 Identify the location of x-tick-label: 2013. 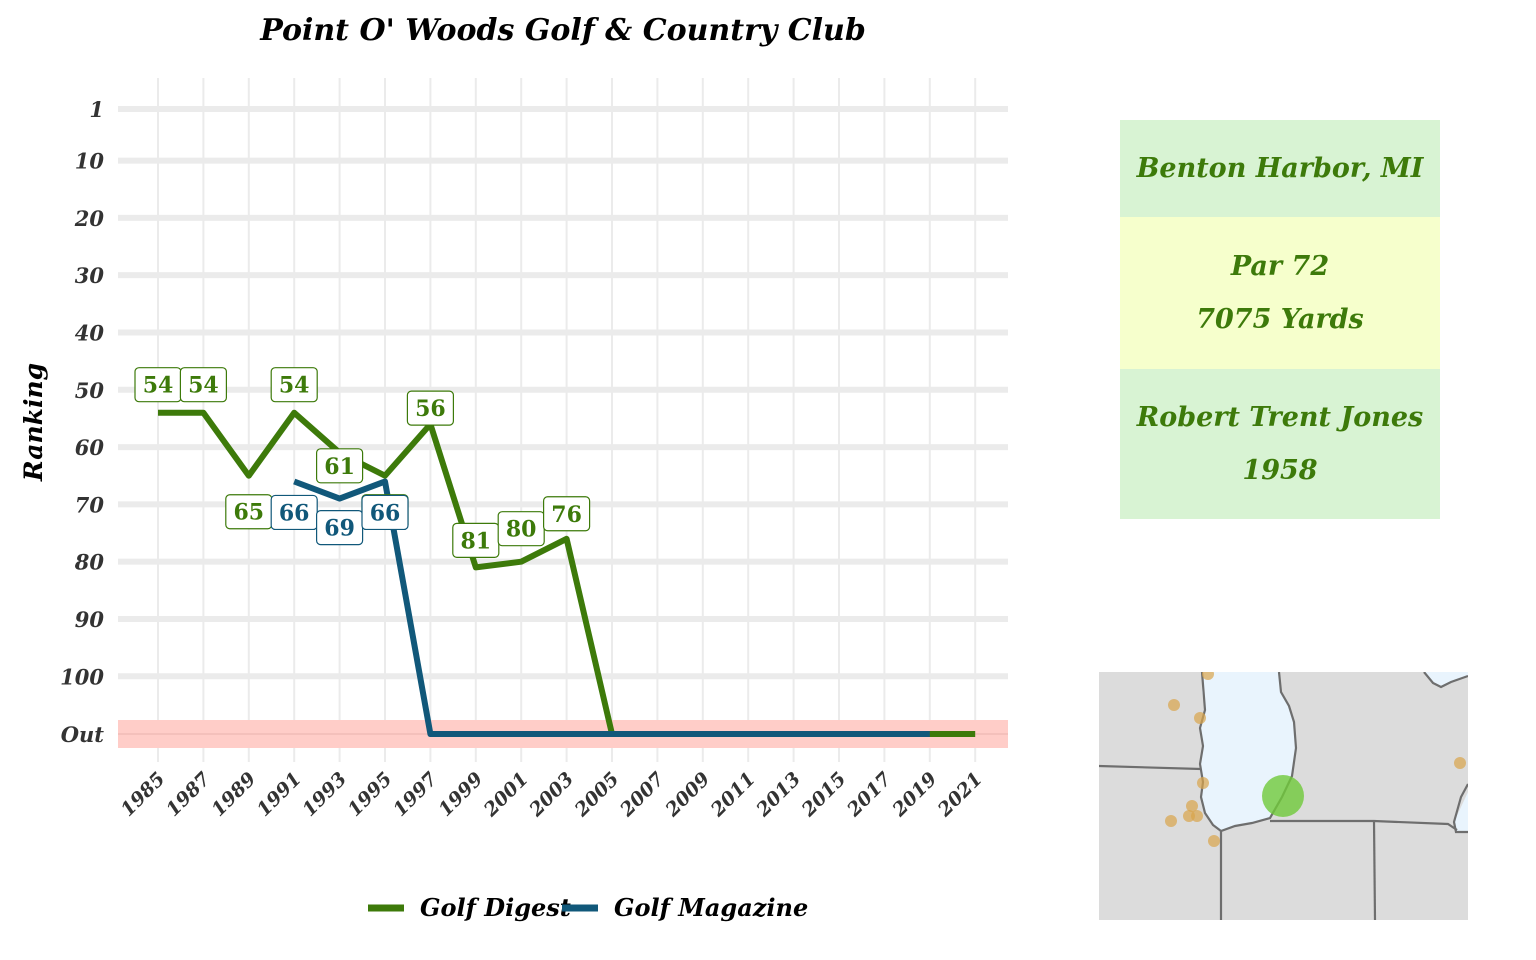
(778, 795).